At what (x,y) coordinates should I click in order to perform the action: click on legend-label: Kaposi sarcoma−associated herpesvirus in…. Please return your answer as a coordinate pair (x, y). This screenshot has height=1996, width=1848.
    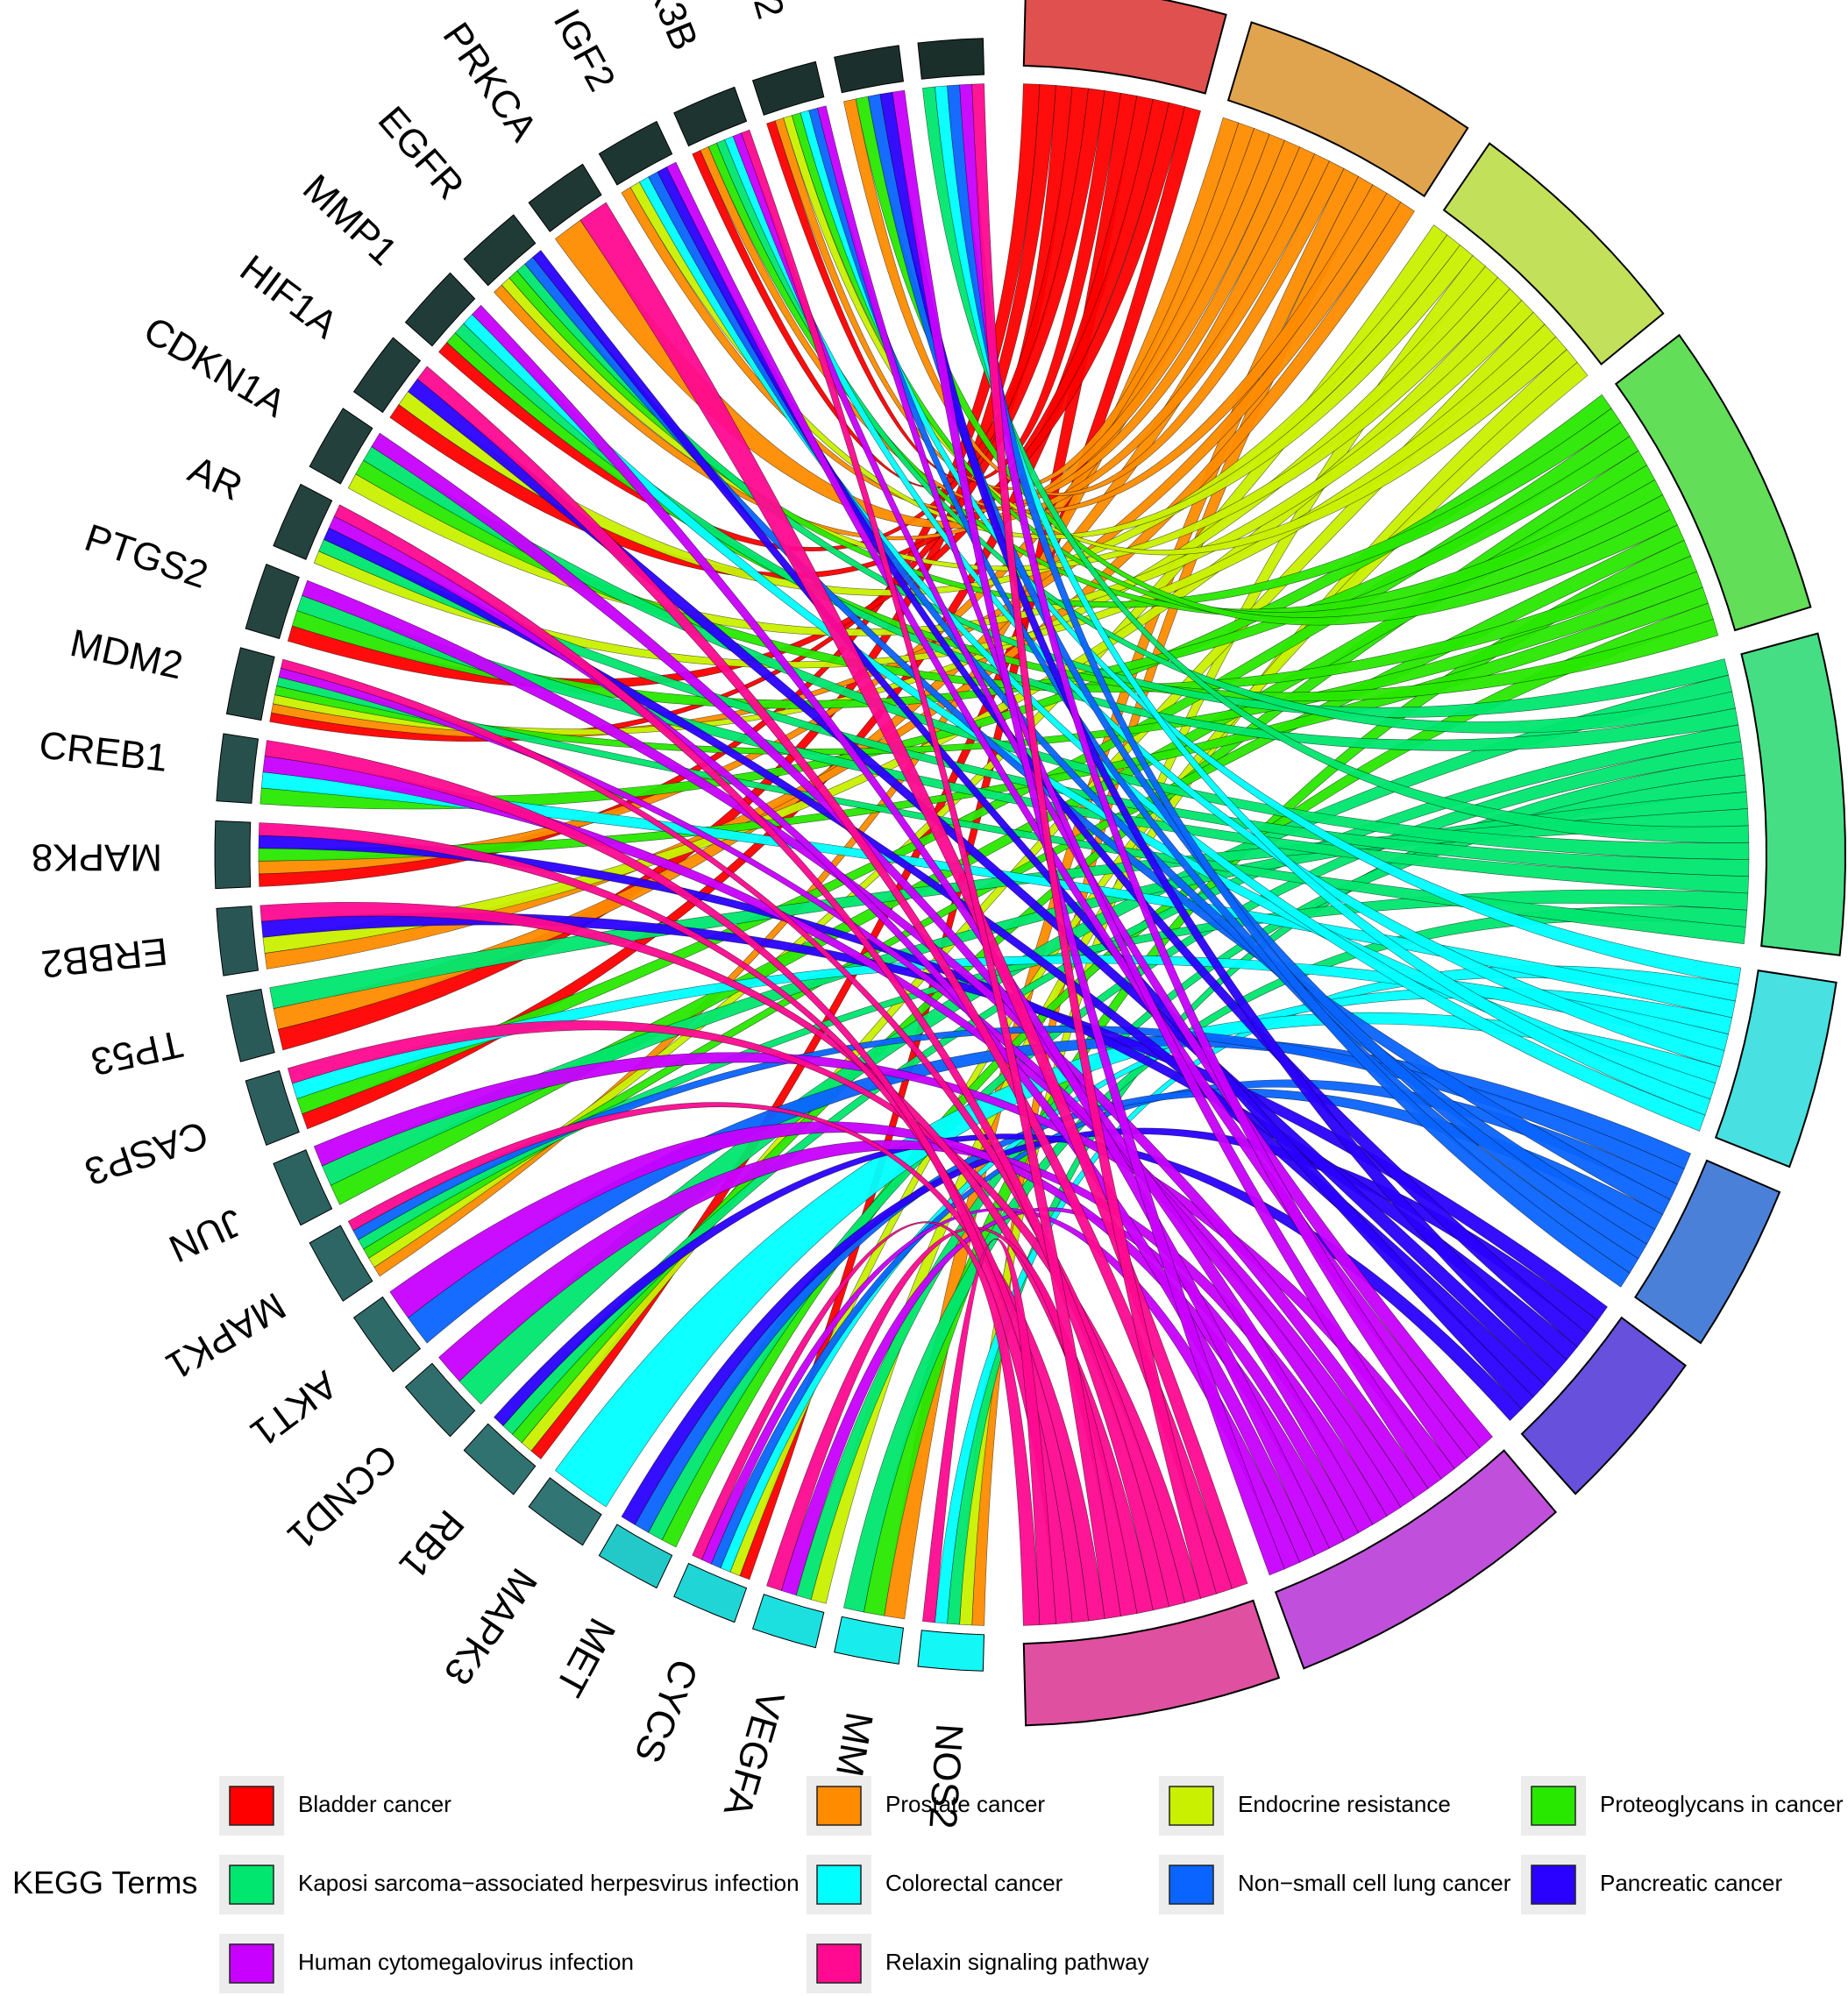
    Looking at the image, I should click on (549, 1883).